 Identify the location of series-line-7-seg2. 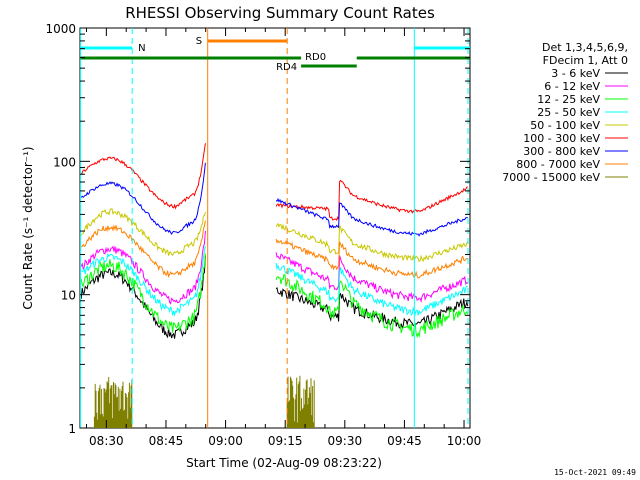
(371, 217).